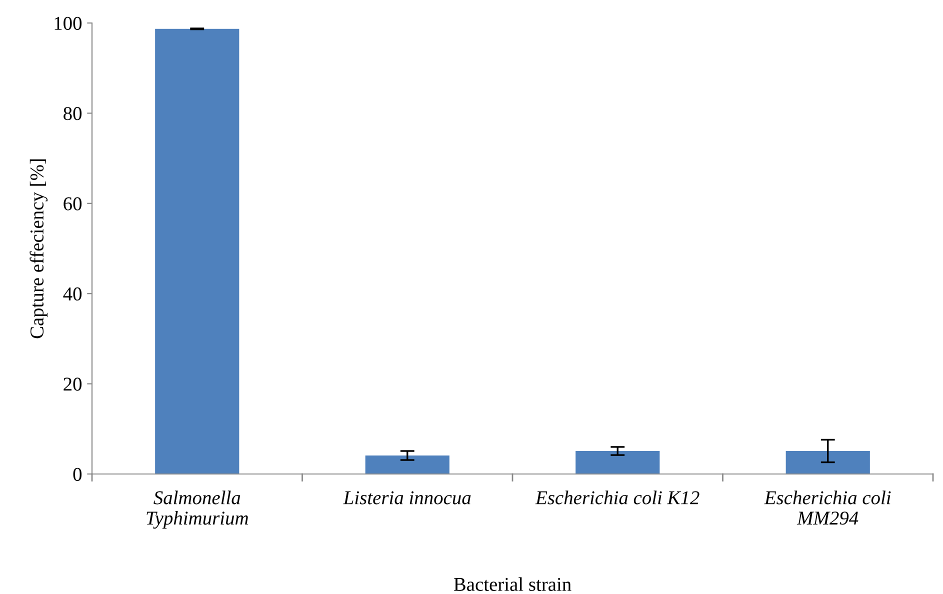 The height and width of the screenshot is (594, 943). What do you see at coordinates (73, 203) in the screenshot?
I see `y-tick-label: 60` at bounding box center [73, 203].